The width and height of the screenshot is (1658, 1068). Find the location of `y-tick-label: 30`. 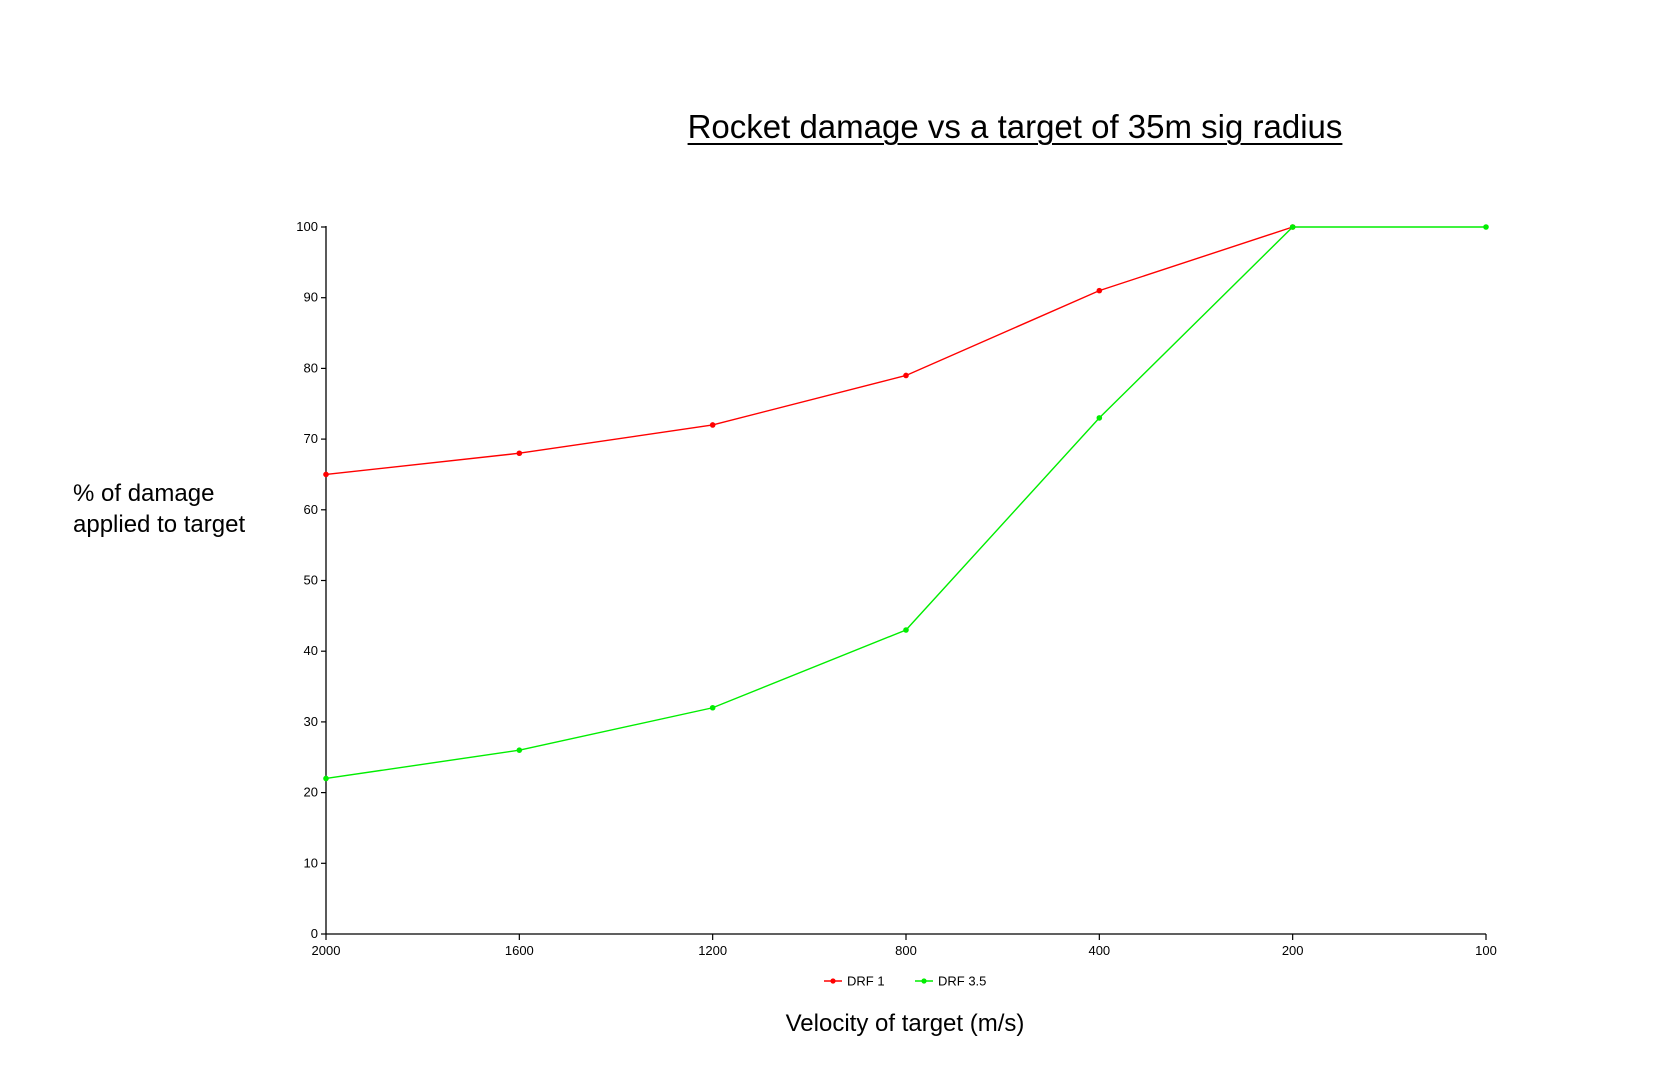

y-tick-label: 30 is located at coordinates (311, 721).